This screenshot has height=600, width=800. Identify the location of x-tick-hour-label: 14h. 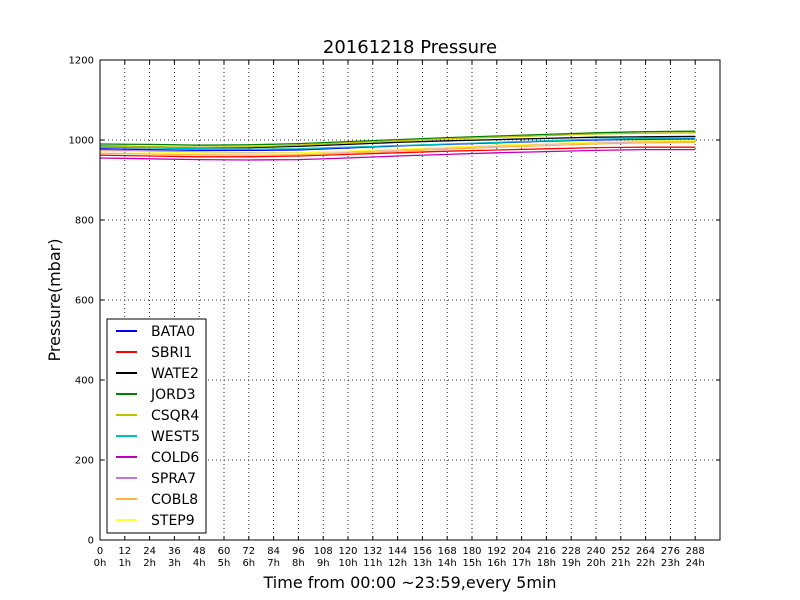
(447, 563).